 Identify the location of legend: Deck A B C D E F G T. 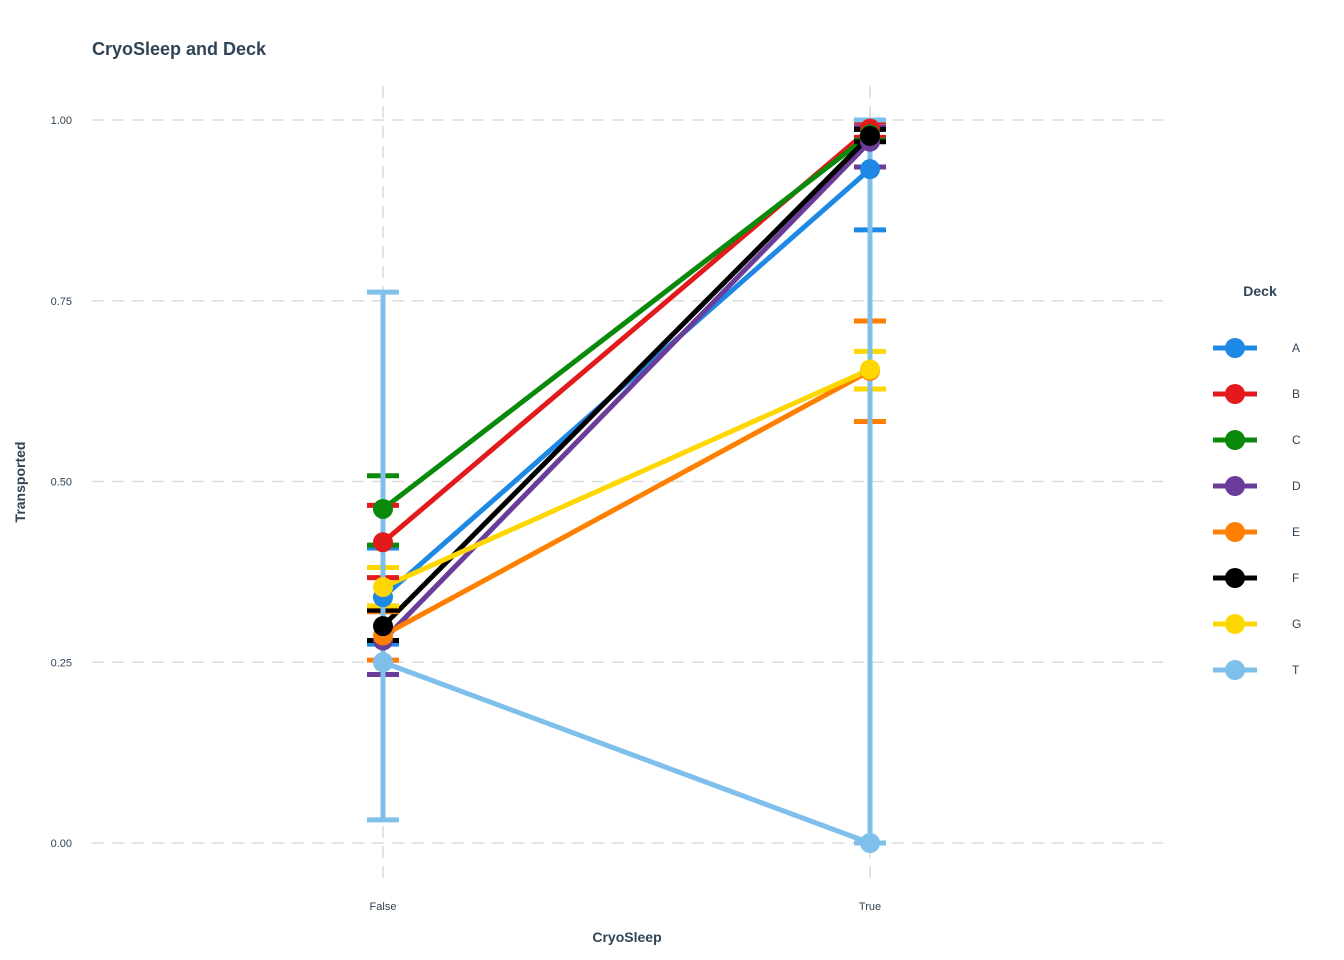
(1257, 481).